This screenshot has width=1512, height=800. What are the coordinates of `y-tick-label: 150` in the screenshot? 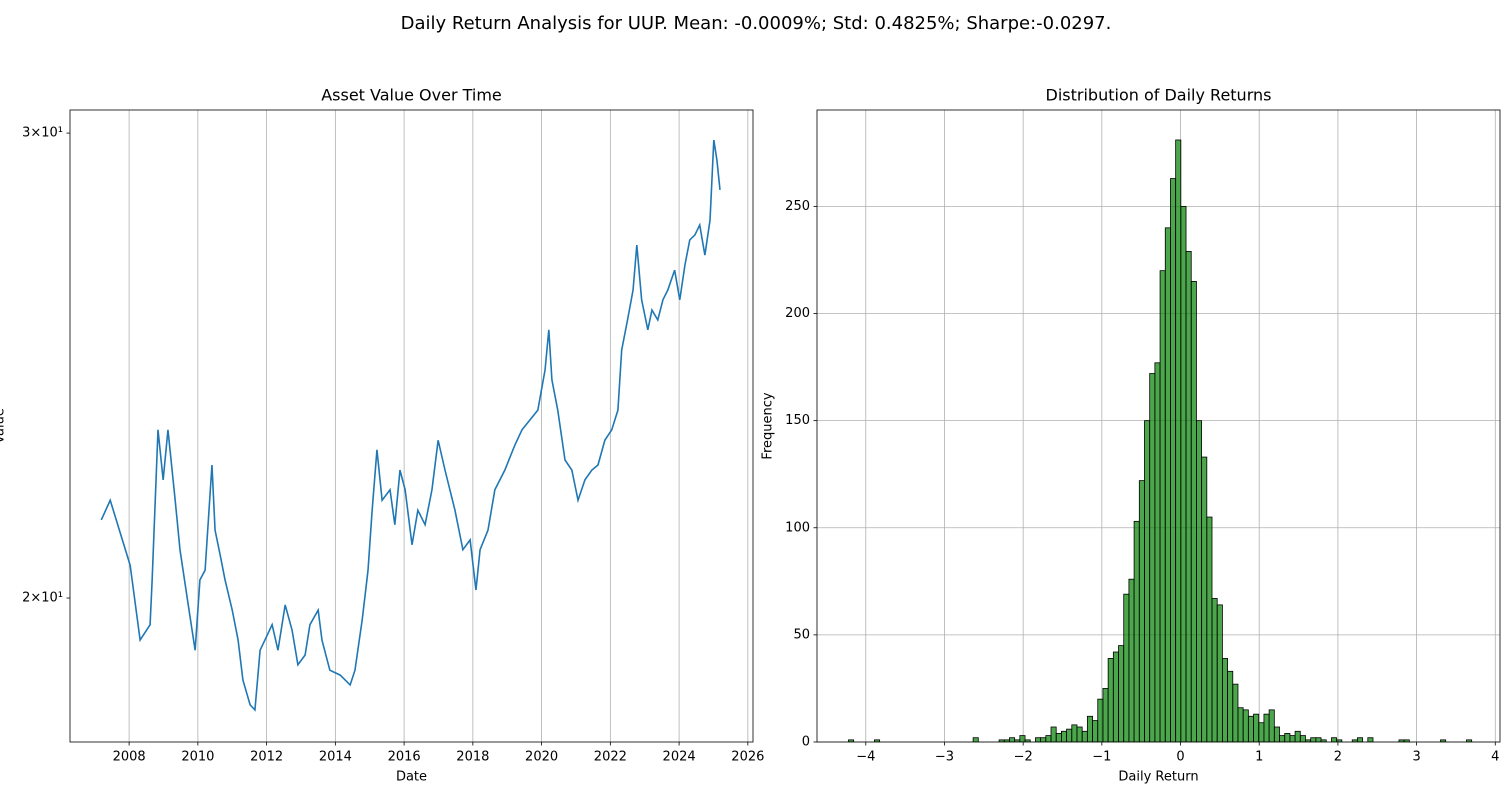 It's located at (797, 420).